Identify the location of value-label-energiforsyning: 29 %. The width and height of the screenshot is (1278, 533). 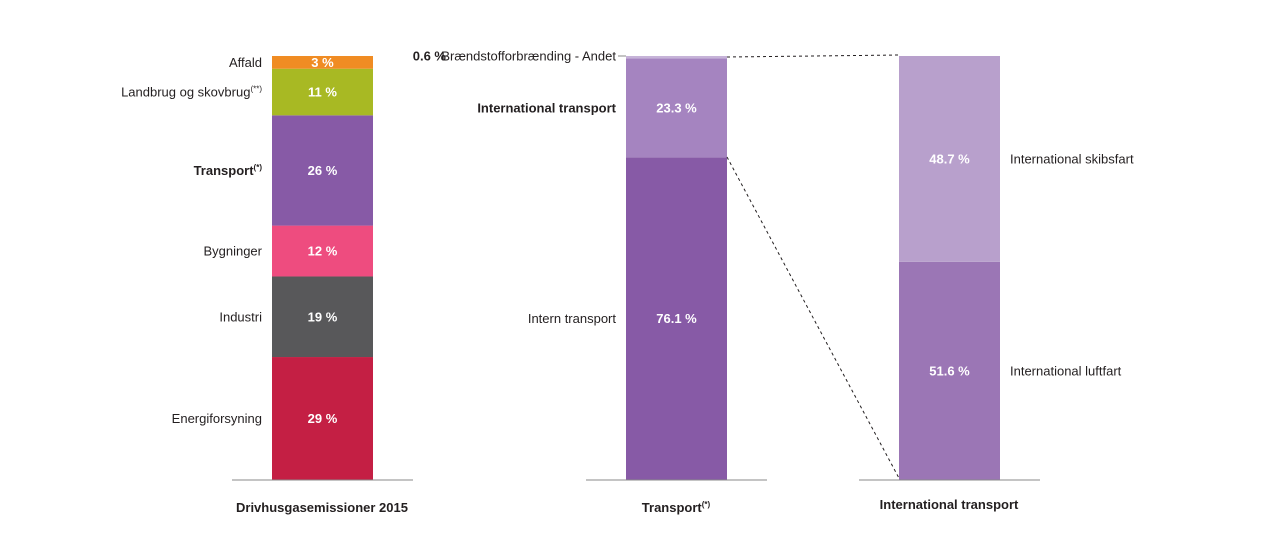
(323, 418).